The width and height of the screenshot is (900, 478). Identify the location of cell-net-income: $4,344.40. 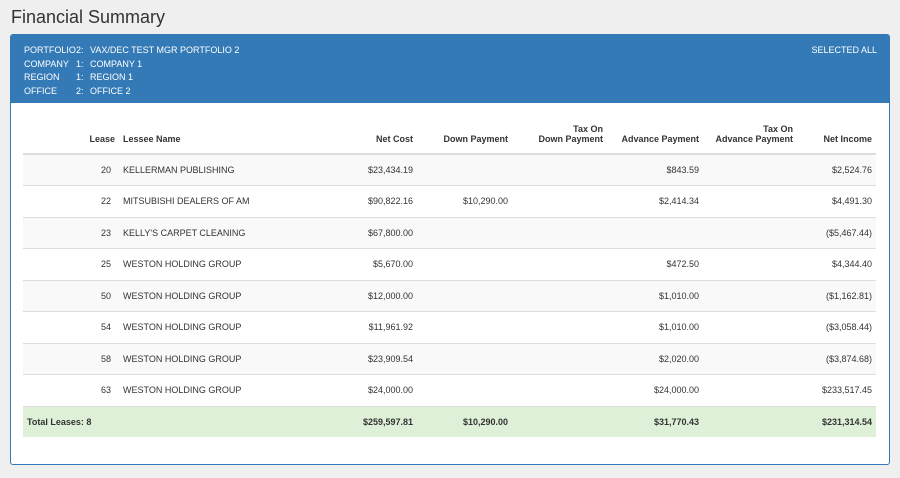
(836, 264).